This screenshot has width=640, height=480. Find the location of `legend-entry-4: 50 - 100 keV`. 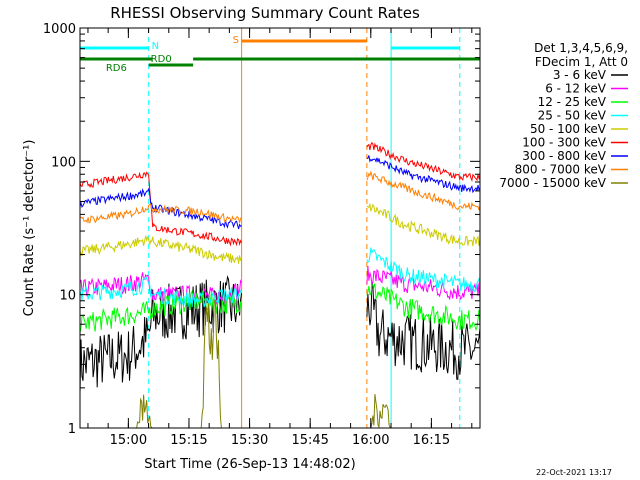

legend-entry-4: 50 - 100 keV is located at coordinates (568, 129).